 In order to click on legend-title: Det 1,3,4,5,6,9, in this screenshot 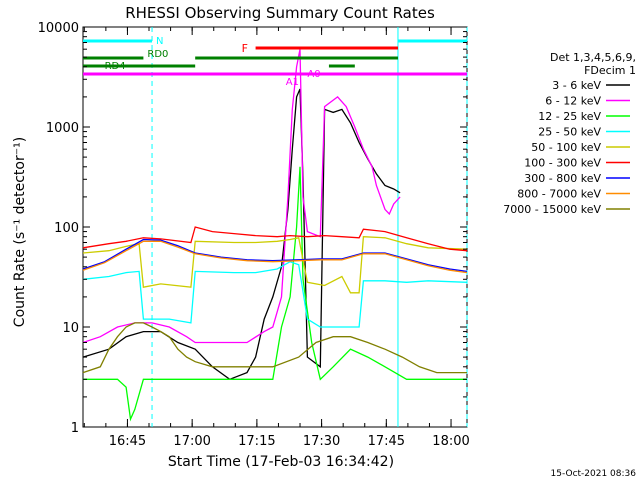, I will do `click(593, 57)`.